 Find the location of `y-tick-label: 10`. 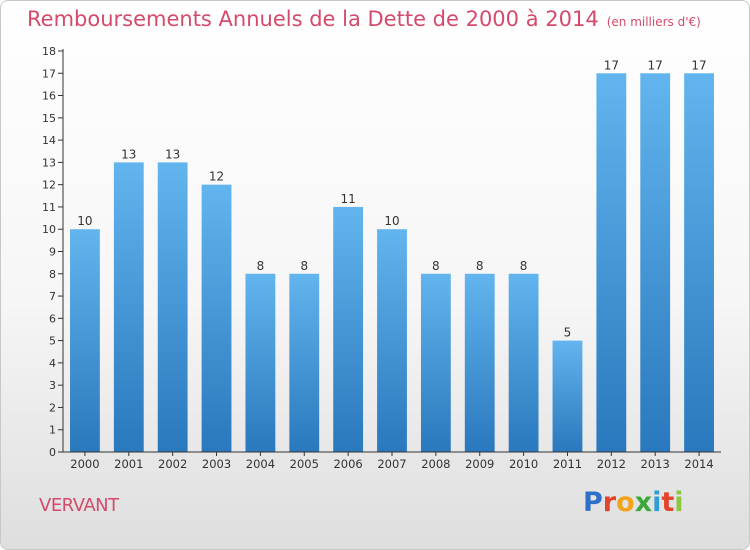

y-tick-label: 10 is located at coordinates (49, 229).